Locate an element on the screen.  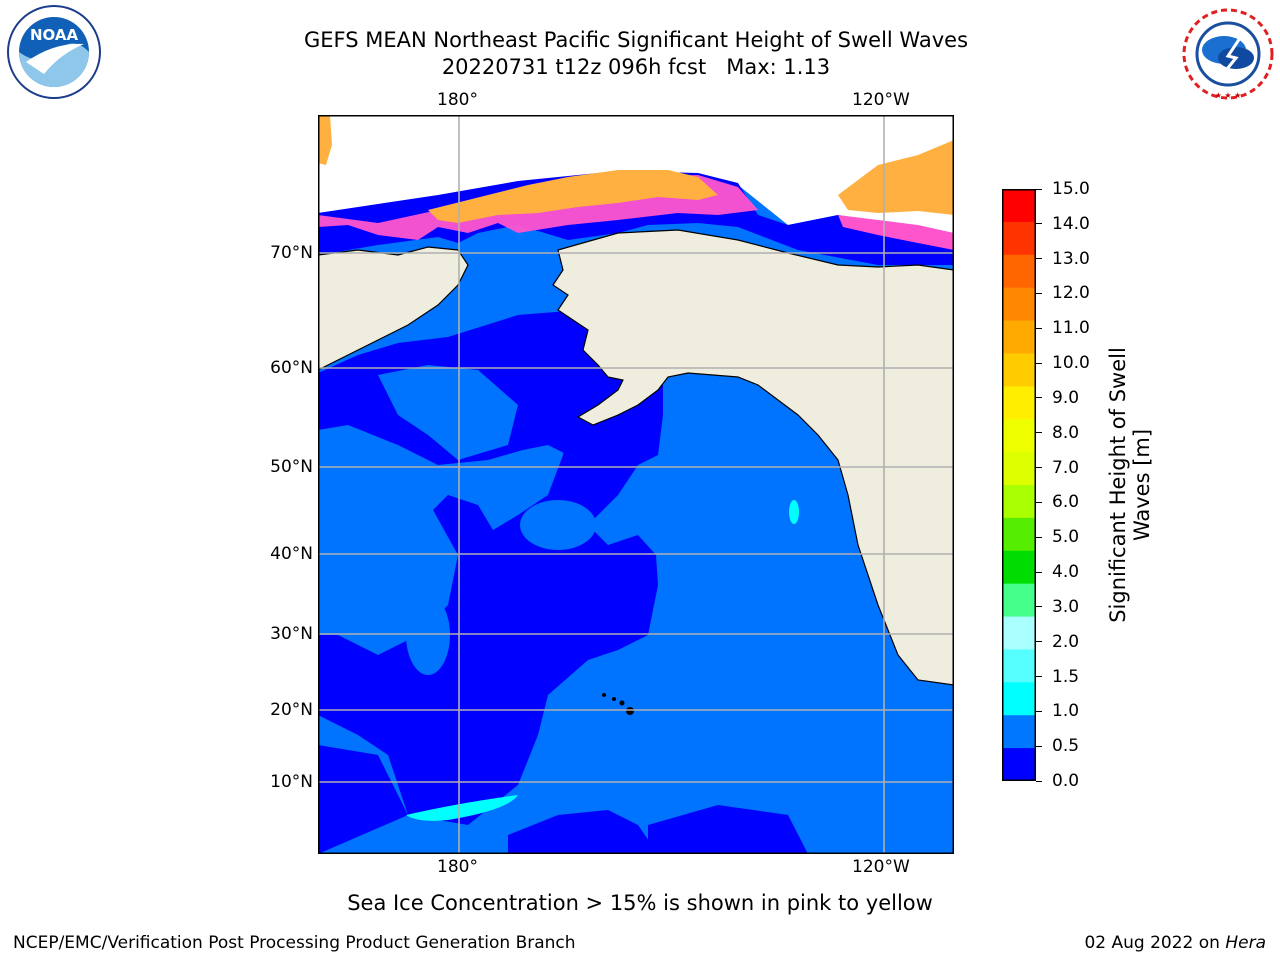
lon-label-top-180: 180° is located at coordinates (457, 100).